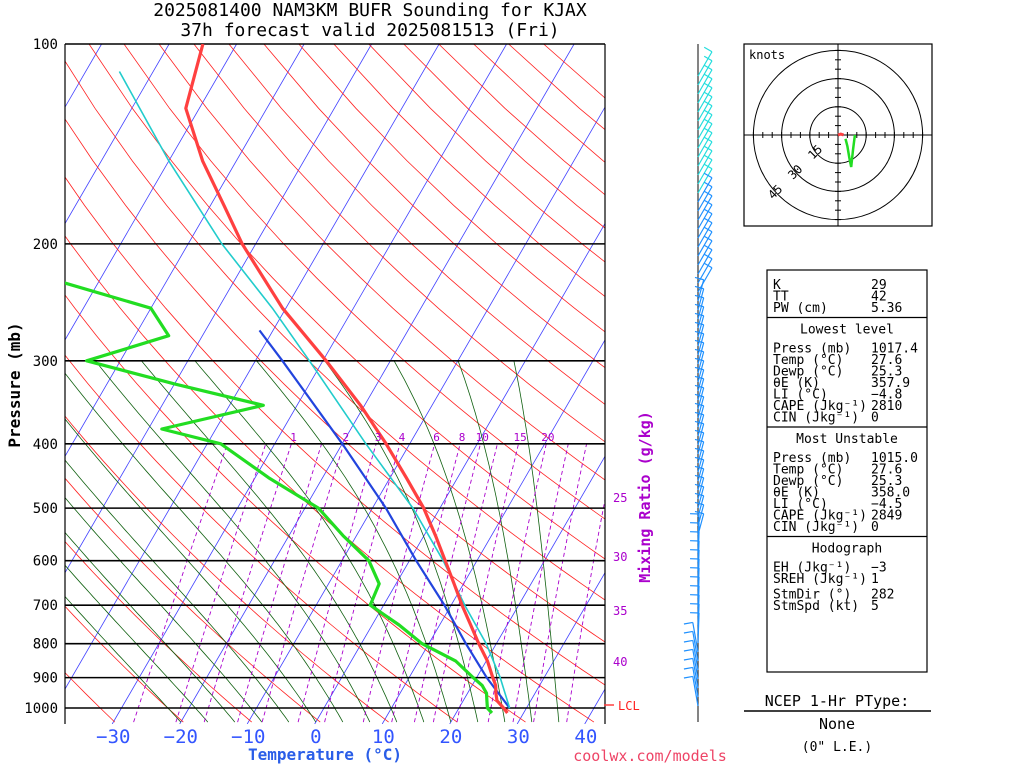  What do you see at coordinates (383, 737) in the screenshot?
I see `temperature-tick-label: 10` at bounding box center [383, 737].